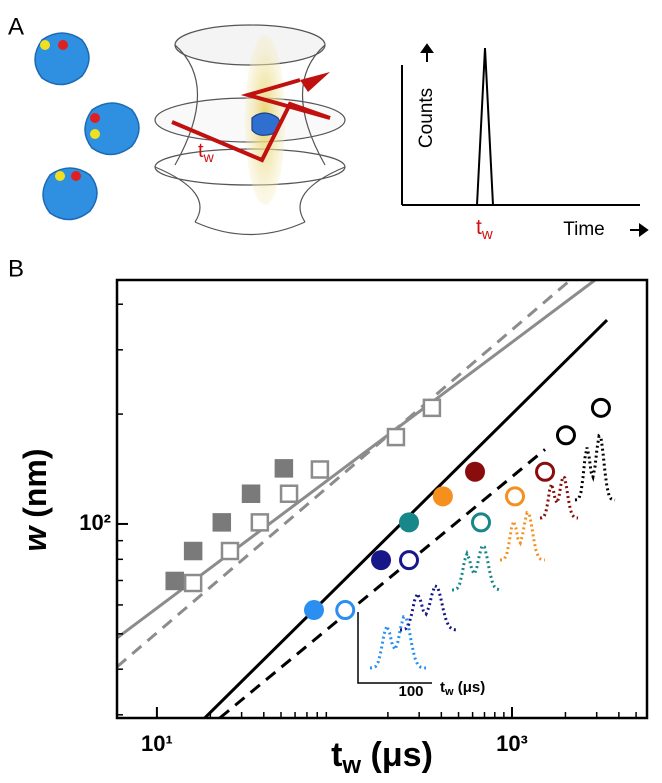 The image size is (662, 783). Describe the element at coordinates (16, 268) in the screenshot. I see `panel-label: B` at that location.